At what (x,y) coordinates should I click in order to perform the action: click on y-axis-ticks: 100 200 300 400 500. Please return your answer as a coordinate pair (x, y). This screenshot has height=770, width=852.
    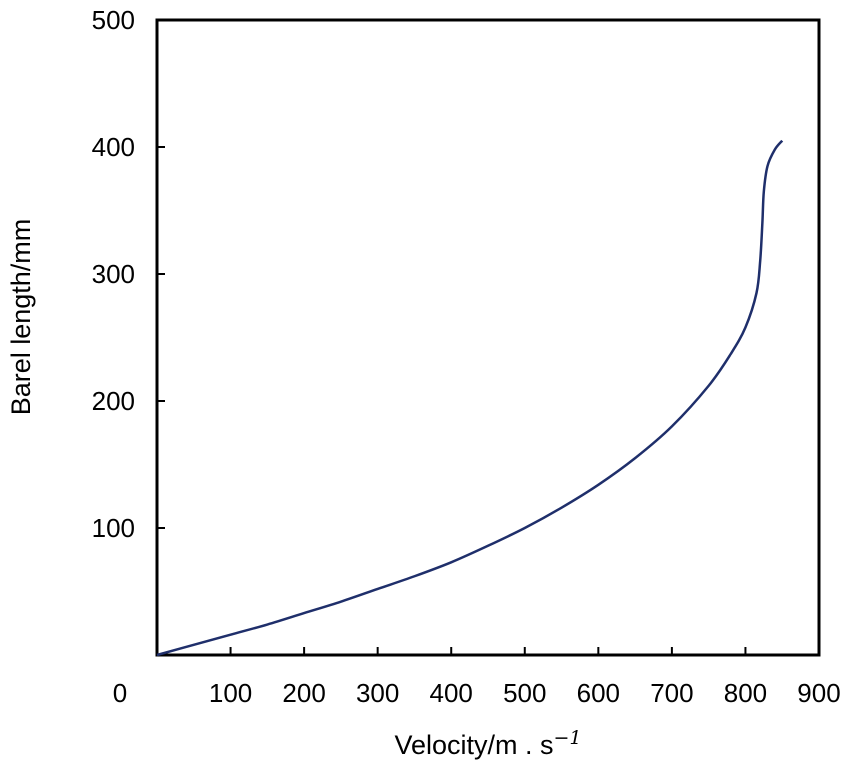
    Looking at the image, I should click on (128, 274).